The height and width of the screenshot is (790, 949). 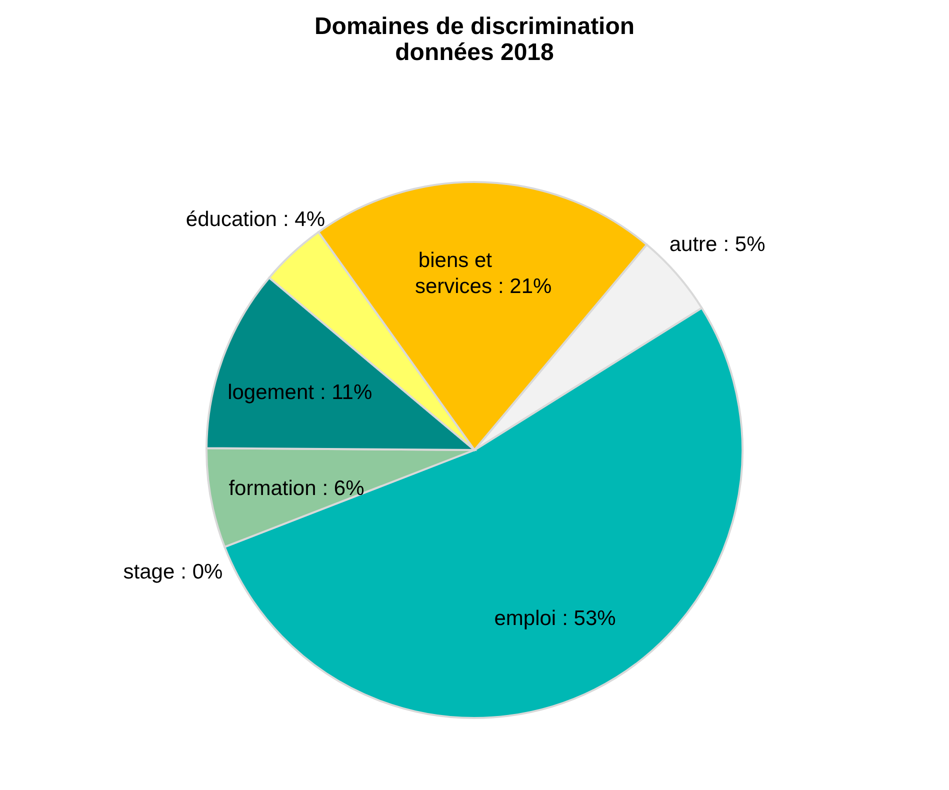 I want to click on text: données 2018, so click(x=474, y=52).